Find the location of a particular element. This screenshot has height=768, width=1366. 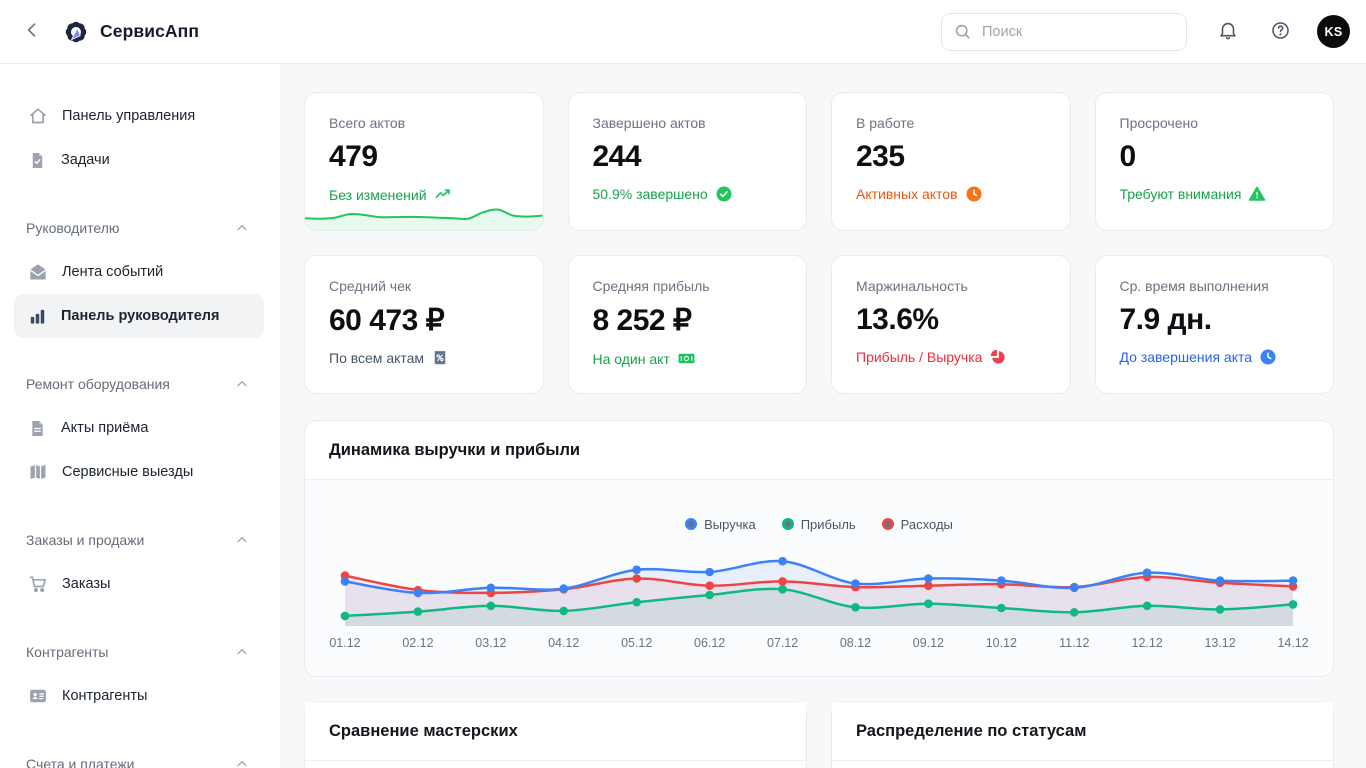

sidebar-item-cart: Заказы is located at coordinates (139, 584).